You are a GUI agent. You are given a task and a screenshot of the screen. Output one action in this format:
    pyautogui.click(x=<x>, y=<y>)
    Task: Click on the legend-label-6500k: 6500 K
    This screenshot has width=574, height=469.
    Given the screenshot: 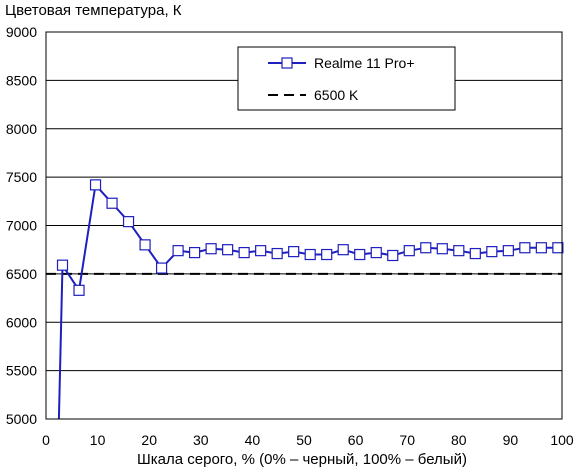 What is the action you would take?
    pyautogui.click(x=336, y=95)
    